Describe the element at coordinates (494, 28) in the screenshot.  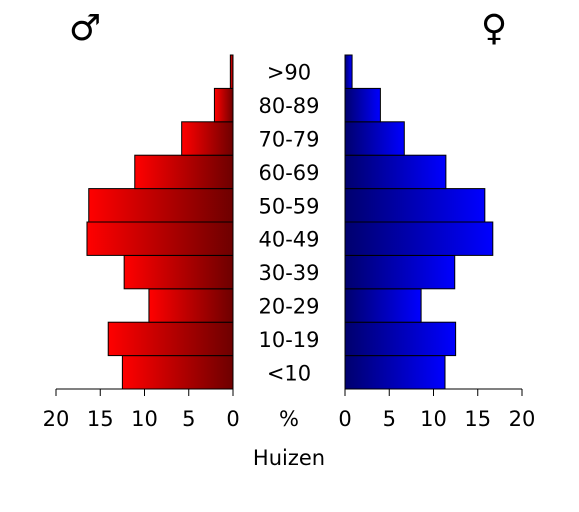
I see `legend-symbol: ♀` at that location.